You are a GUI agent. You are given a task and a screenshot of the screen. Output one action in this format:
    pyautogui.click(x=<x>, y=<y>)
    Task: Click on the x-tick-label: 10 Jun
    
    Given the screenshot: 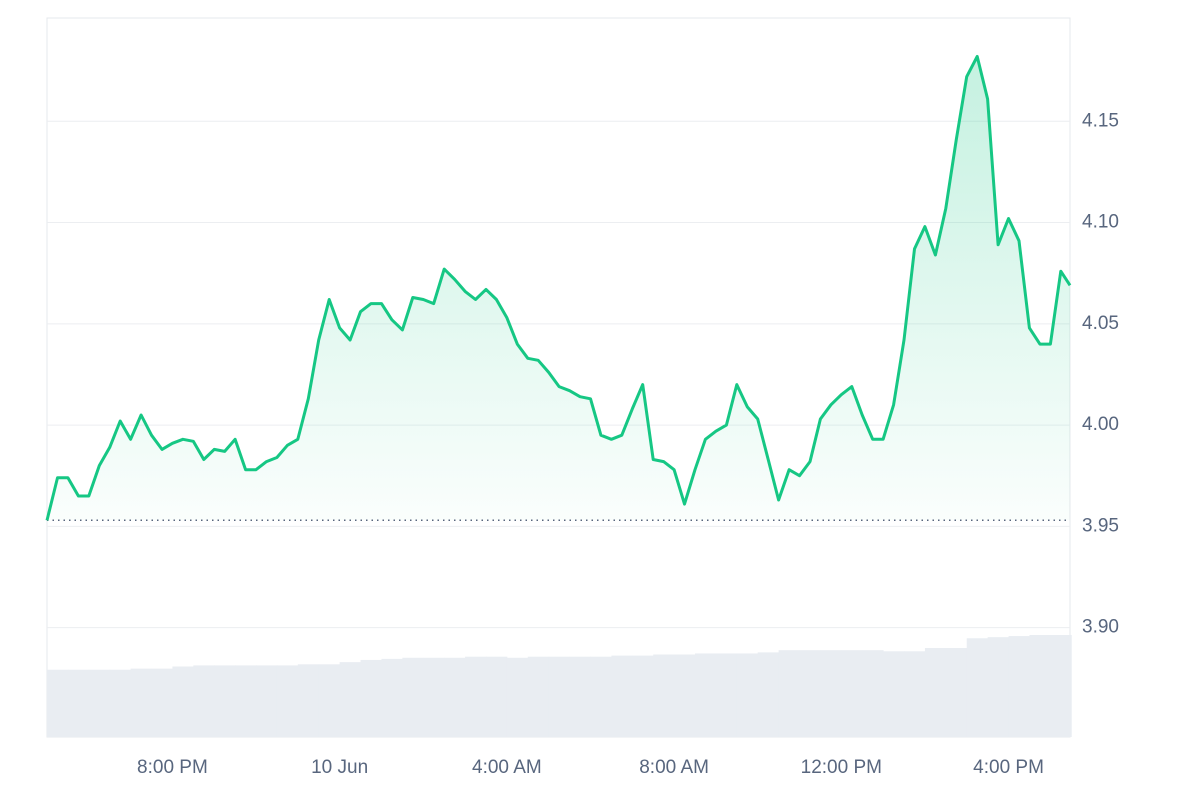 What is the action you would take?
    pyautogui.click(x=339, y=767)
    